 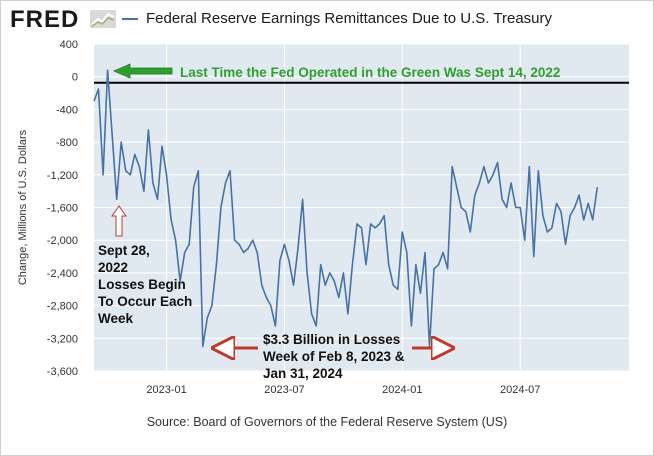 What do you see at coordinates (69, 45) in the screenshot?
I see `y-tick-label: 400` at bounding box center [69, 45].